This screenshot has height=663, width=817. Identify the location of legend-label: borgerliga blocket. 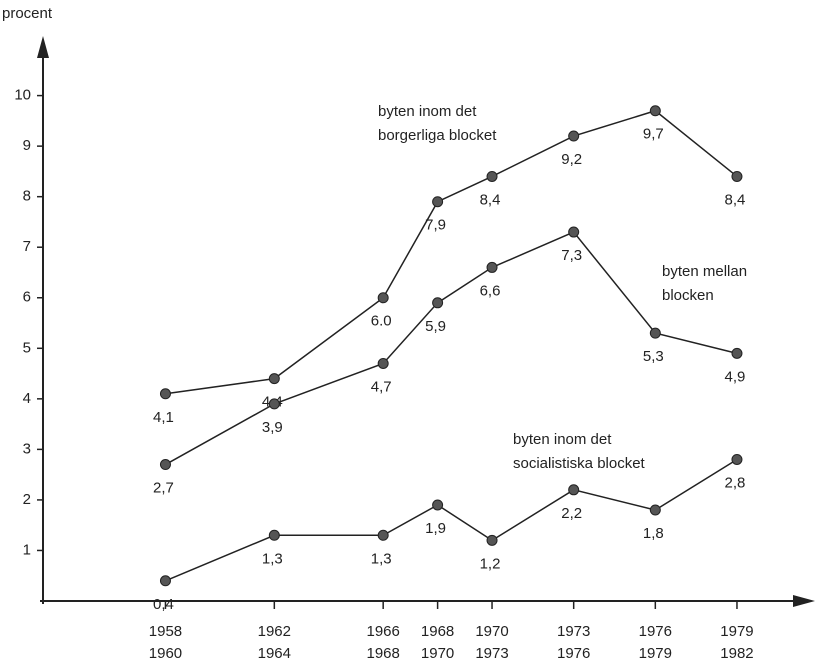
(437, 135).